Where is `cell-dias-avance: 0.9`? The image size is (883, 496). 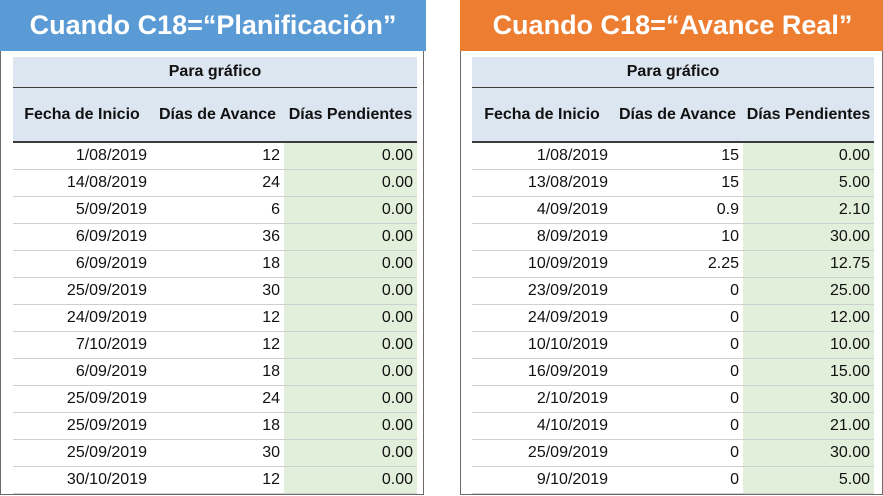
cell-dias-avance: 0.9 is located at coordinates (727, 209).